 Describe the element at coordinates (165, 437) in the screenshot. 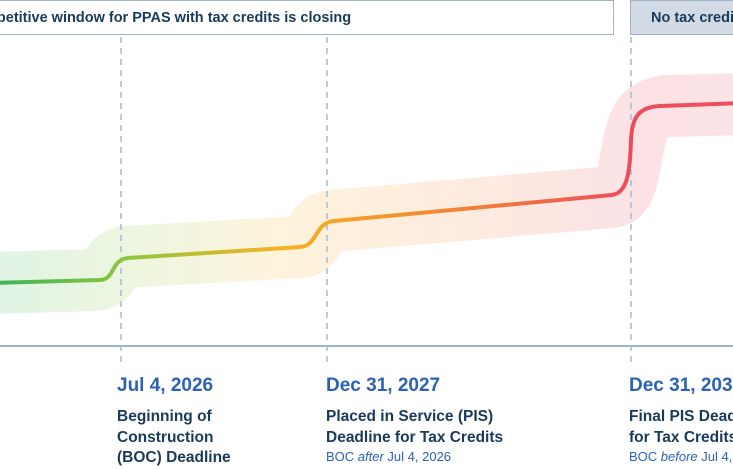

I see `milestone-title-line: Construction` at that location.